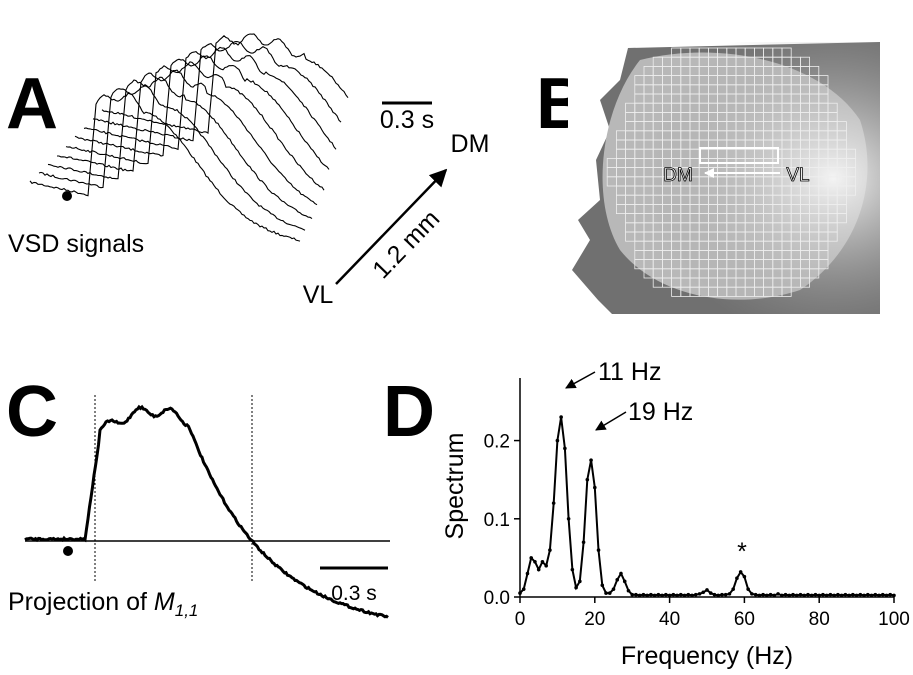  What do you see at coordinates (731, 172) in the screenshot?
I see `diode-grid` at bounding box center [731, 172].